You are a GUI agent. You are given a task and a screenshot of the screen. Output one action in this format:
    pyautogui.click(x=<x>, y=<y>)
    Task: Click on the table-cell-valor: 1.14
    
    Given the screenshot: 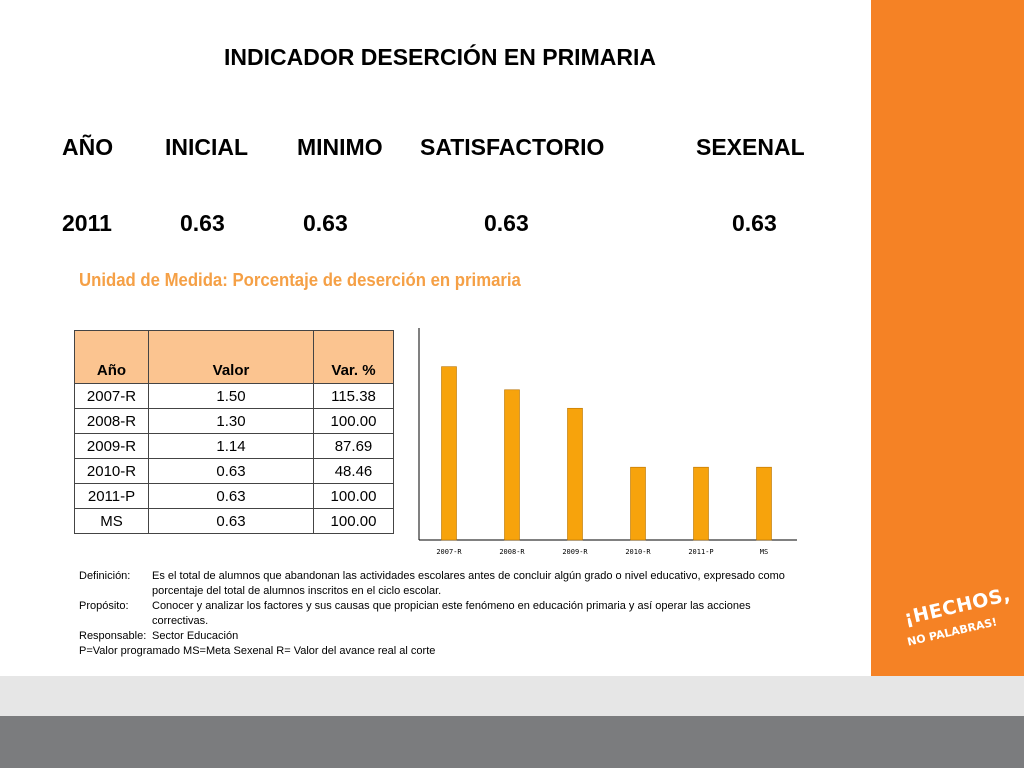 What is the action you would take?
    pyautogui.click(x=231, y=446)
    